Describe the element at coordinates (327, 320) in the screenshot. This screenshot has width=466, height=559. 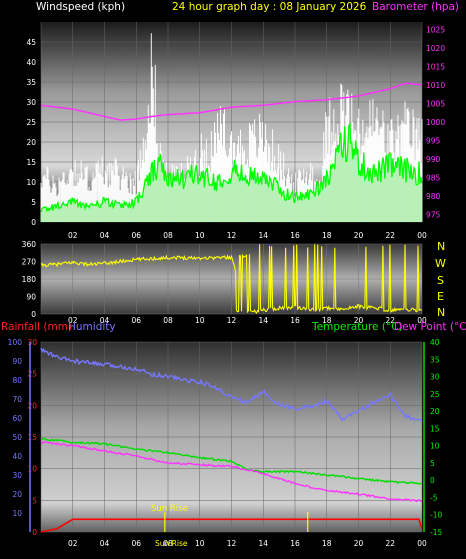
I see `direction-x-tick-label: 18` at that location.